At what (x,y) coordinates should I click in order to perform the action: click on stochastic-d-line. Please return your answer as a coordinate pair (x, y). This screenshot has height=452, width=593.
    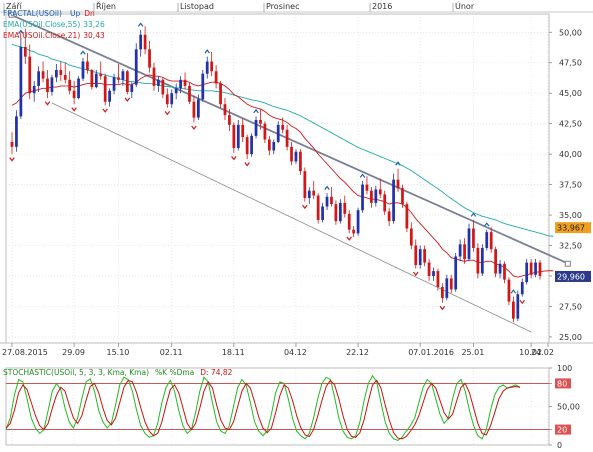
    Looking at the image, I should click on (263, 409).